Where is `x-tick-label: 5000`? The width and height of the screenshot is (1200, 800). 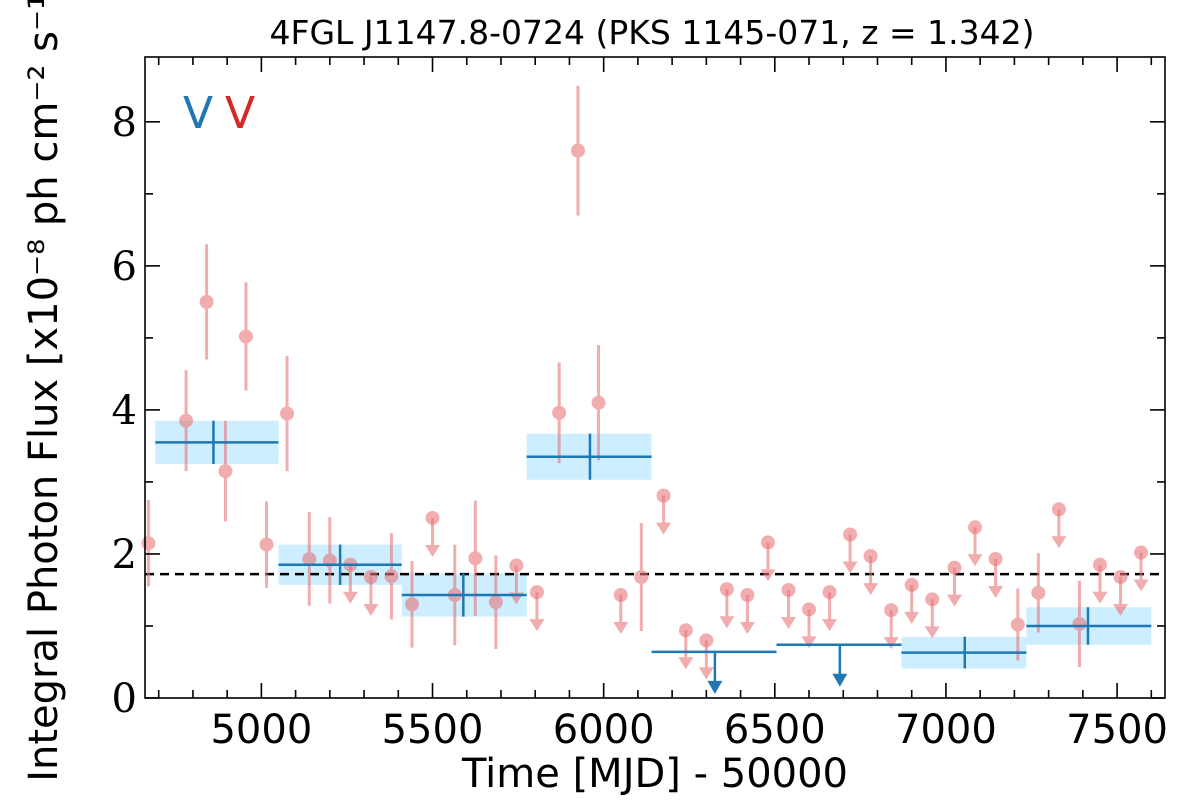 x-tick-label: 5000 is located at coordinates (261, 730).